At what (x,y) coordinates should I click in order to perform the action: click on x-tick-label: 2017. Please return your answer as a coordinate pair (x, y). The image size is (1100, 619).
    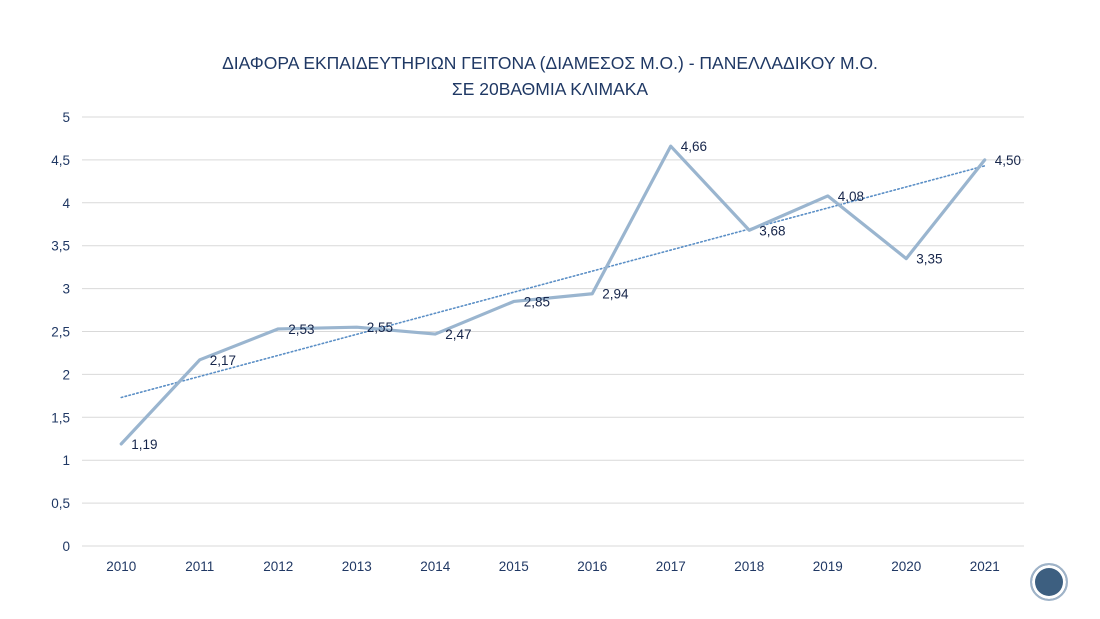
    Looking at the image, I should click on (671, 566).